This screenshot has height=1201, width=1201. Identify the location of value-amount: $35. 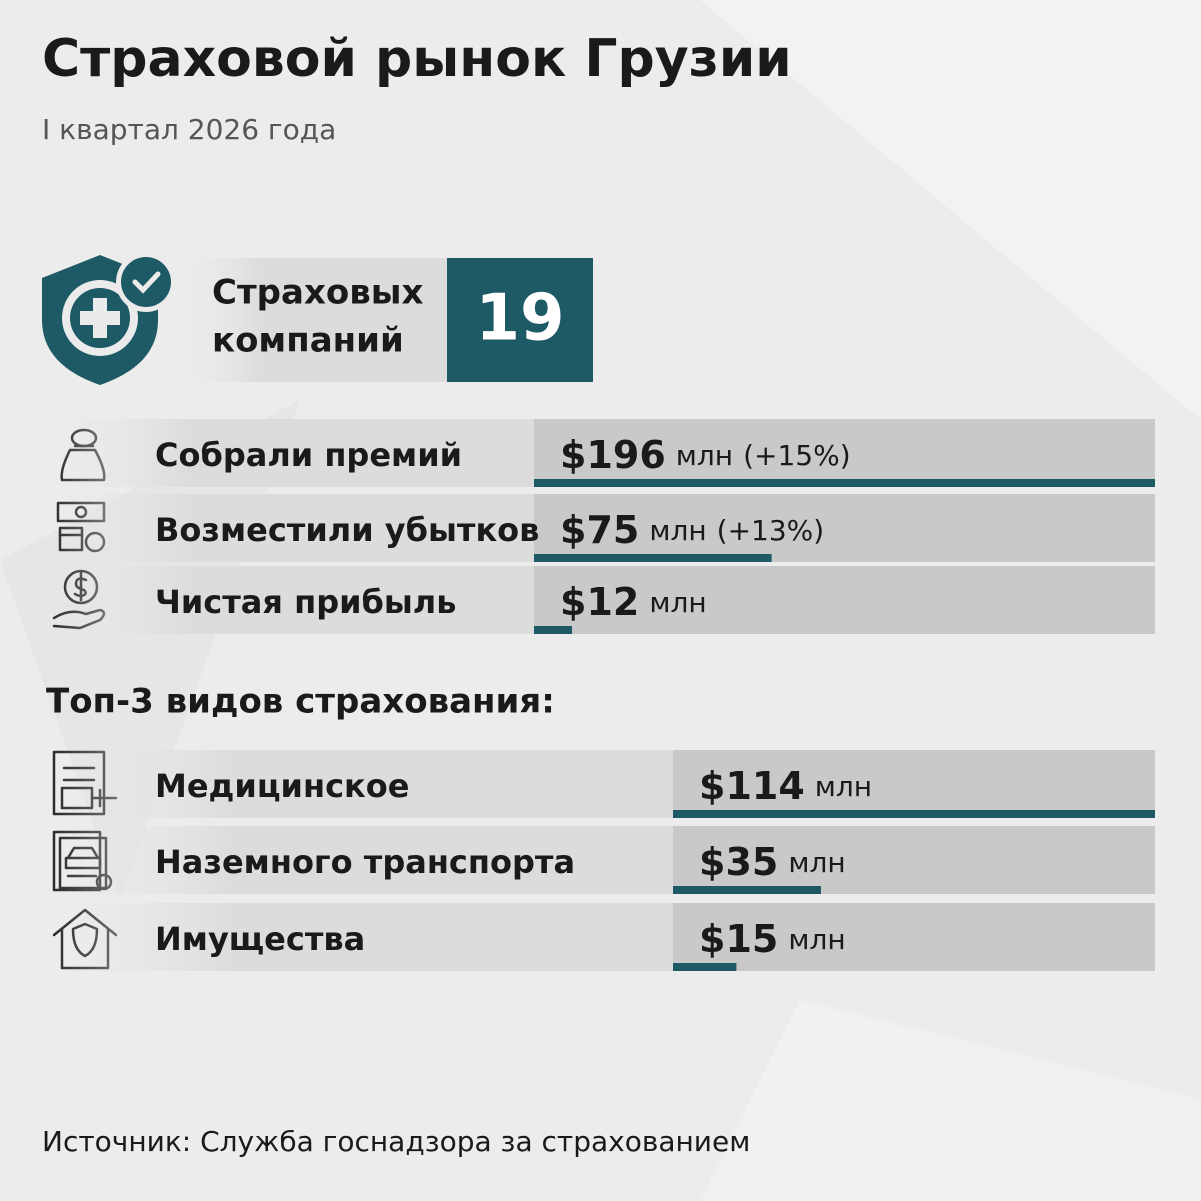
(738, 862).